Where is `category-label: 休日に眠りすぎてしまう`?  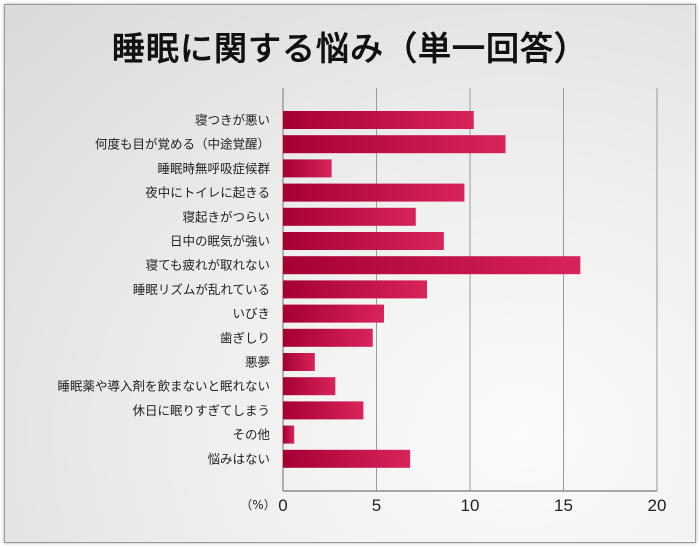
category-label: 休日に眠りすぎてしまう is located at coordinates (201, 410).